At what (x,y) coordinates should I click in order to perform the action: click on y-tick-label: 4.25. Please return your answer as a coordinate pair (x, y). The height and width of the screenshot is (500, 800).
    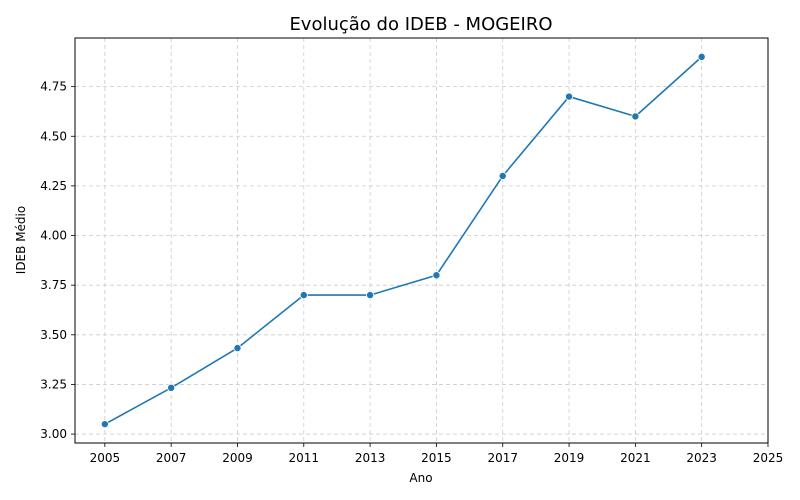
    Looking at the image, I should click on (53, 186).